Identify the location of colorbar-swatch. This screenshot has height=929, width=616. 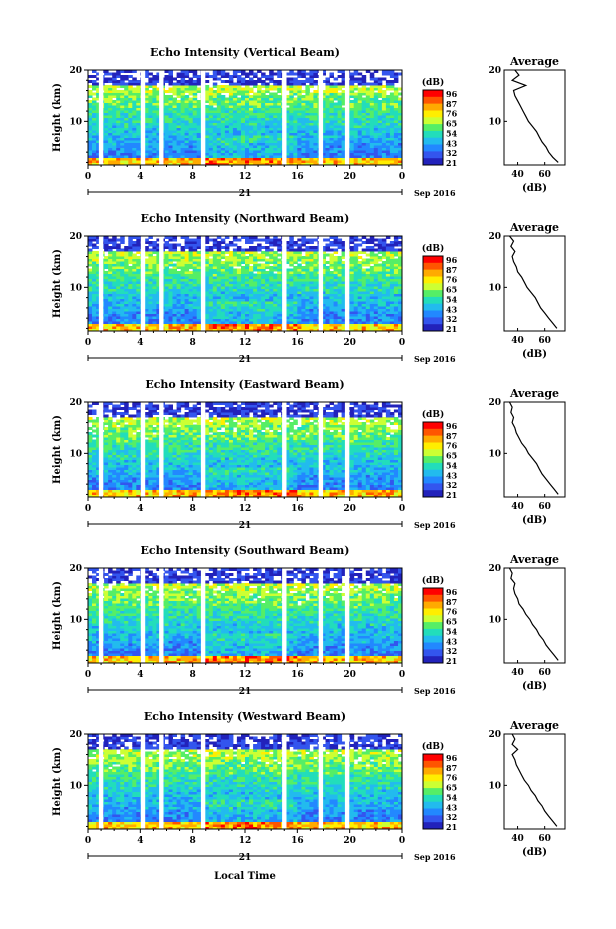
(433, 141).